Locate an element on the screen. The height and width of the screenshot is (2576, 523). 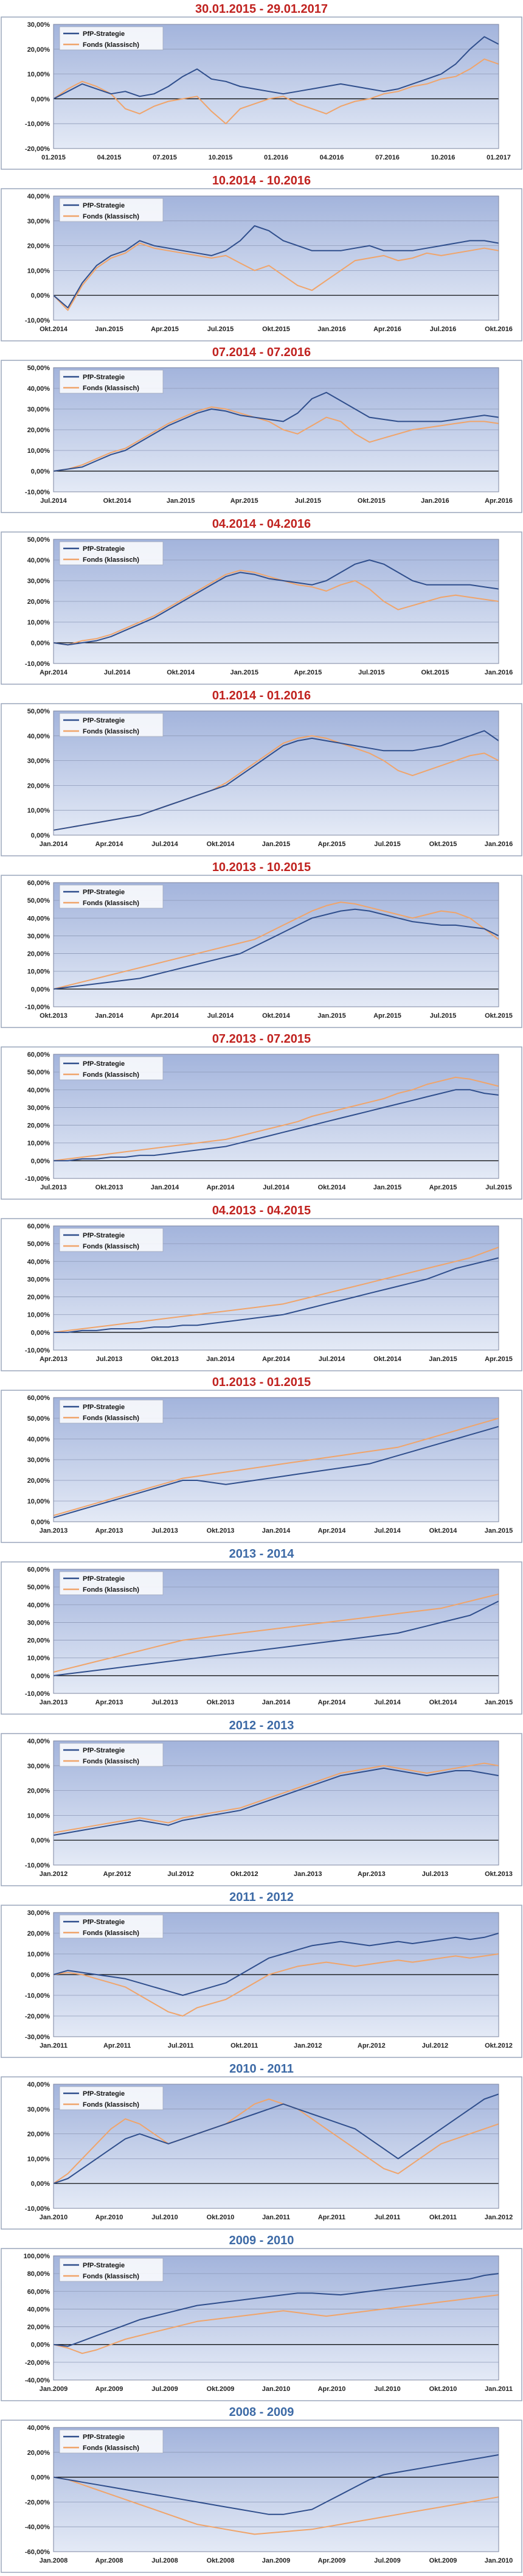
legend-box is located at coordinates (112, 1411).